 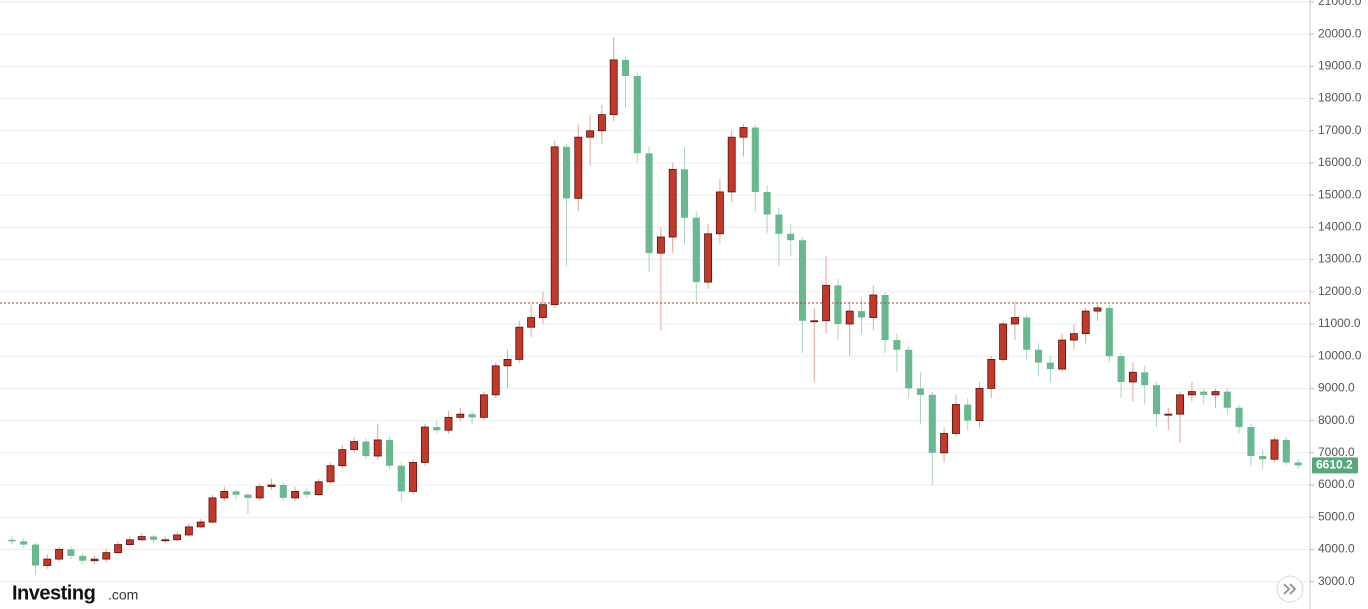 I want to click on scroll-button-icon, so click(x=1290, y=589).